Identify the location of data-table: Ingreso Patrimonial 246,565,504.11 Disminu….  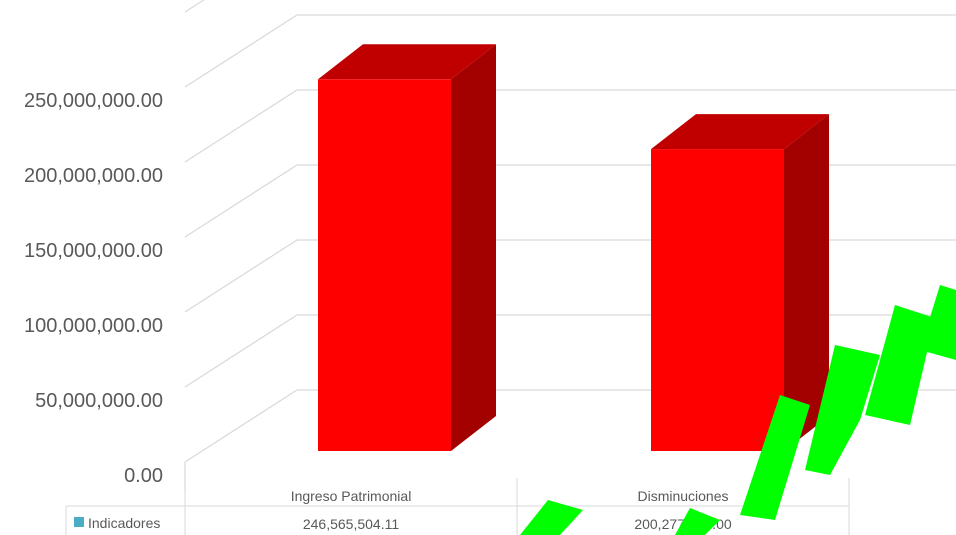
(457, 506).